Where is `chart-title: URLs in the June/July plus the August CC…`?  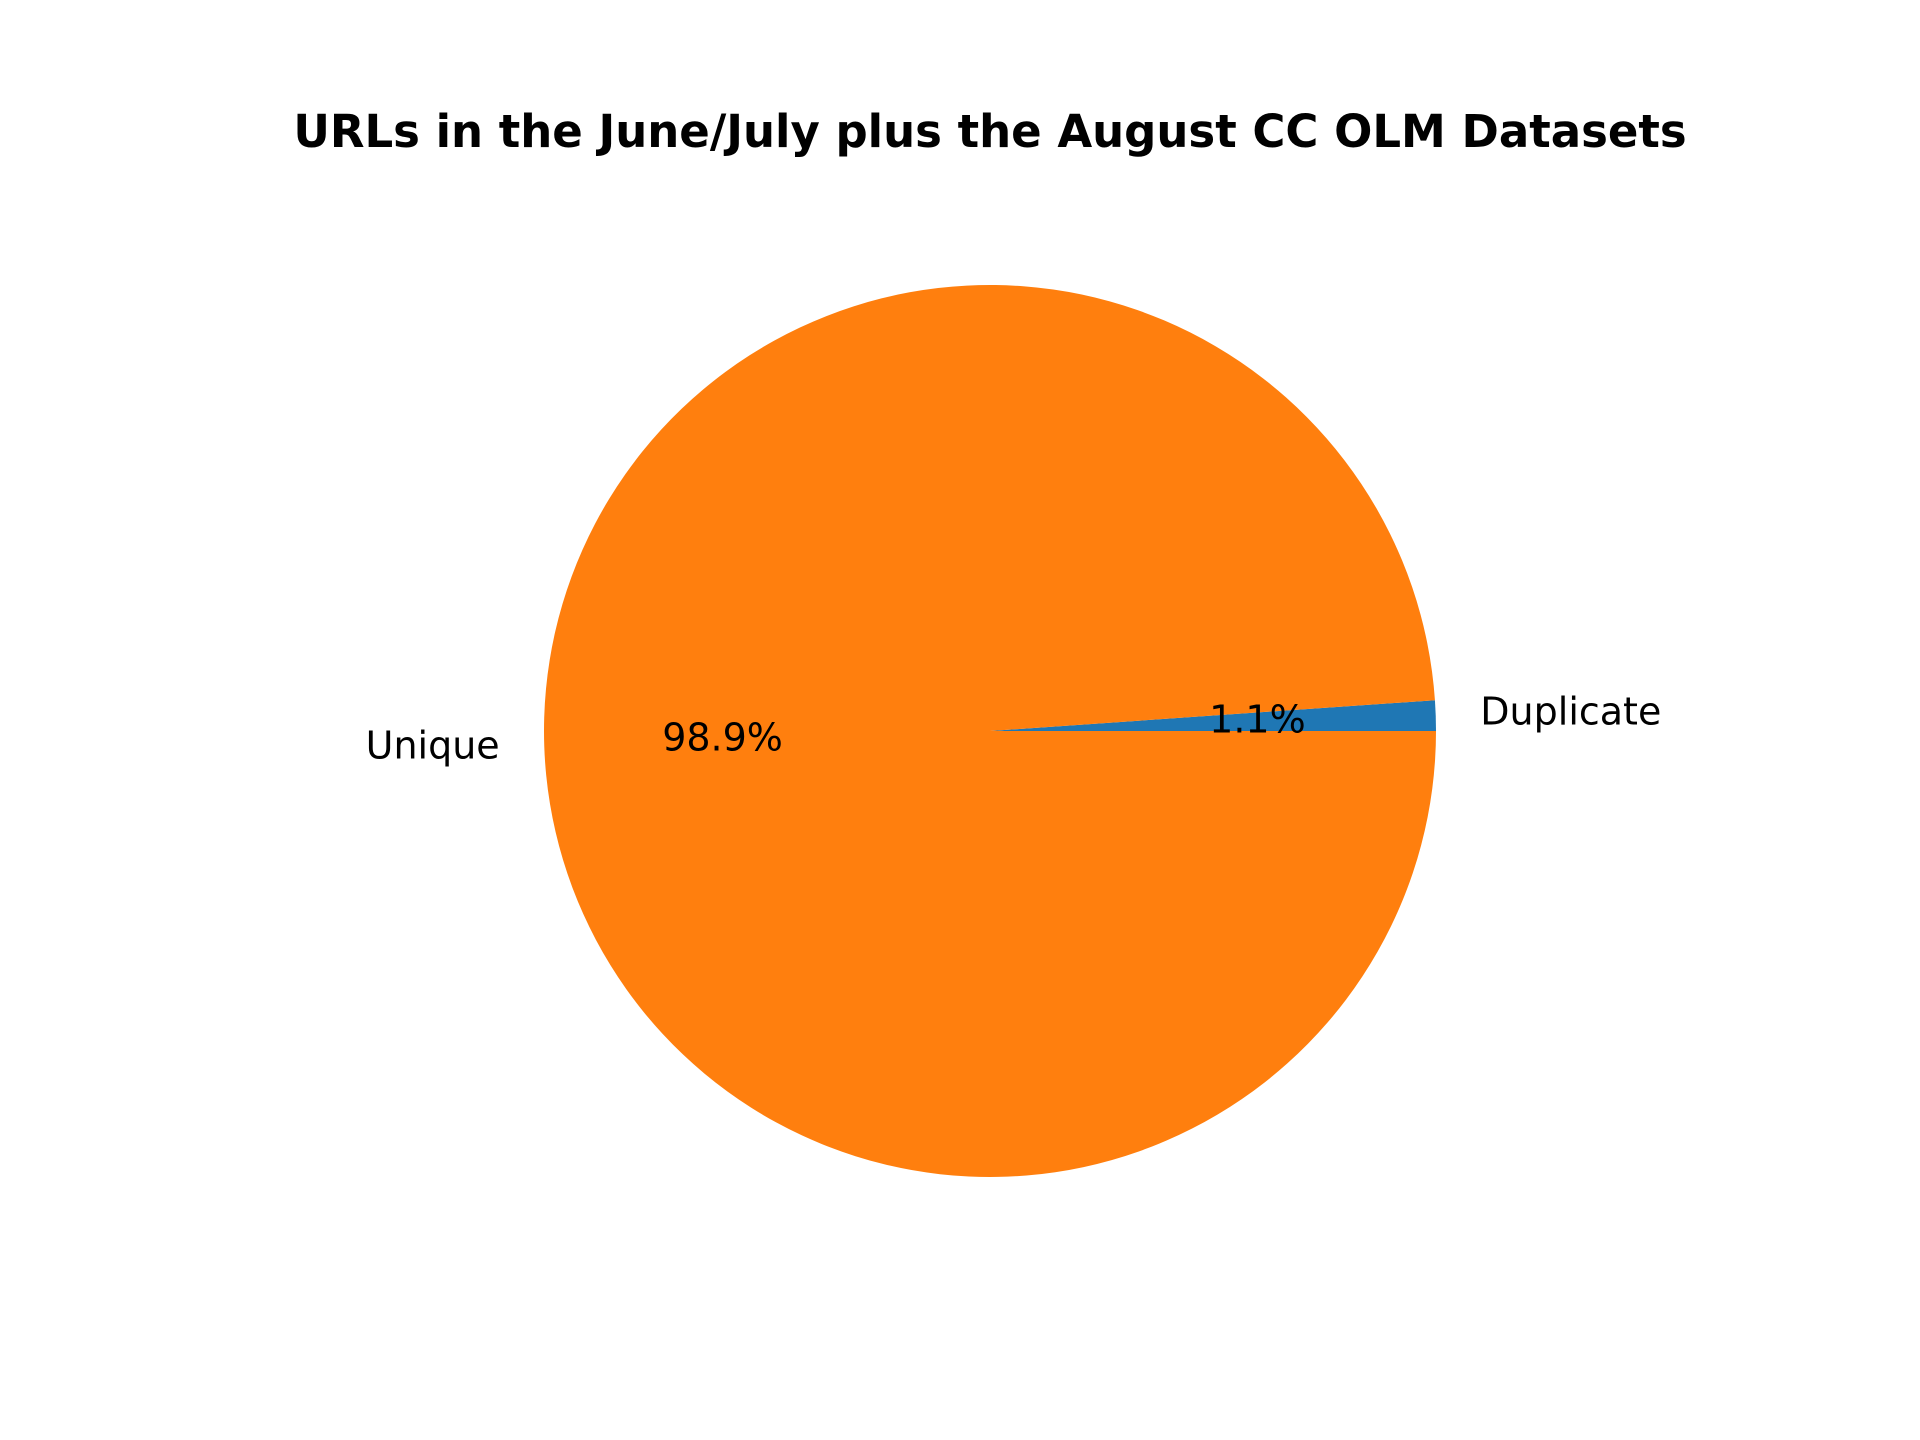 chart-title: URLs in the June/July plus the August CC… is located at coordinates (989, 131).